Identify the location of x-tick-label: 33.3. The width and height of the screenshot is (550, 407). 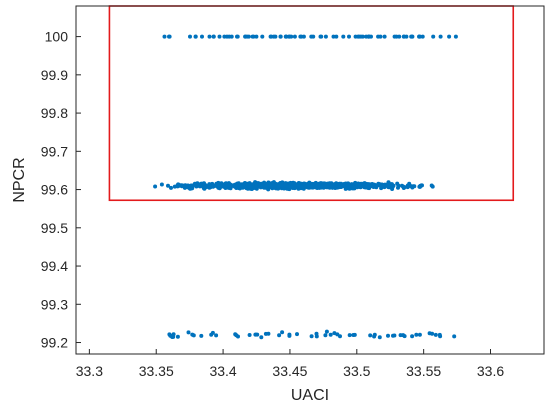
(89, 371).